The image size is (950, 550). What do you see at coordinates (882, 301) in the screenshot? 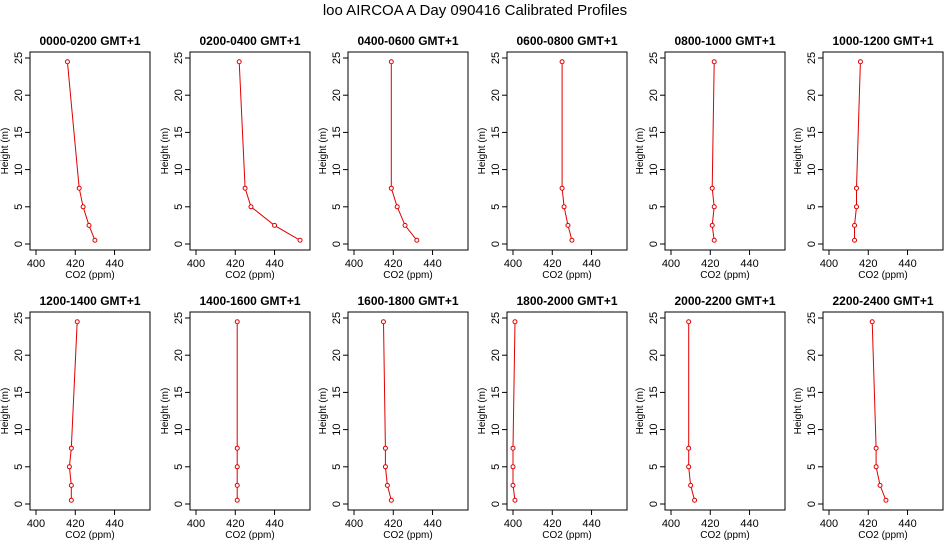
I see `panel-title: 2200-2400 GMT+1` at bounding box center [882, 301].